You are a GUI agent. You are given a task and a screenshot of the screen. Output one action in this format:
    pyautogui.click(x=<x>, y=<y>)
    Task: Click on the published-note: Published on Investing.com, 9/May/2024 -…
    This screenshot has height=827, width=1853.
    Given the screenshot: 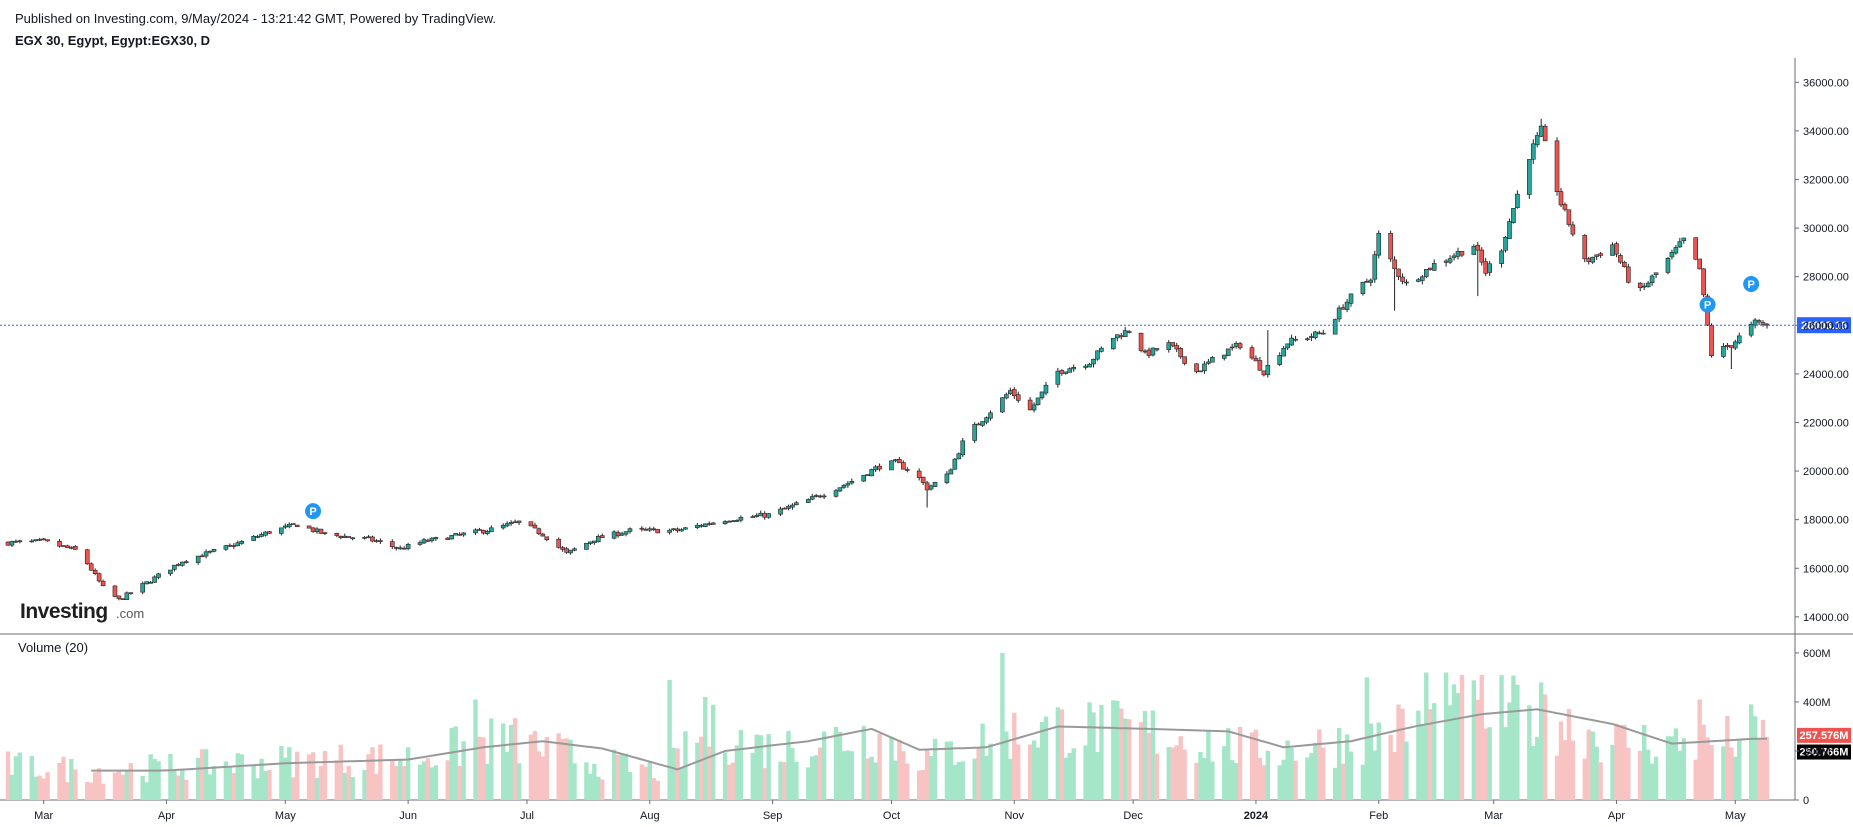 What is the action you would take?
    pyautogui.click(x=256, y=18)
    